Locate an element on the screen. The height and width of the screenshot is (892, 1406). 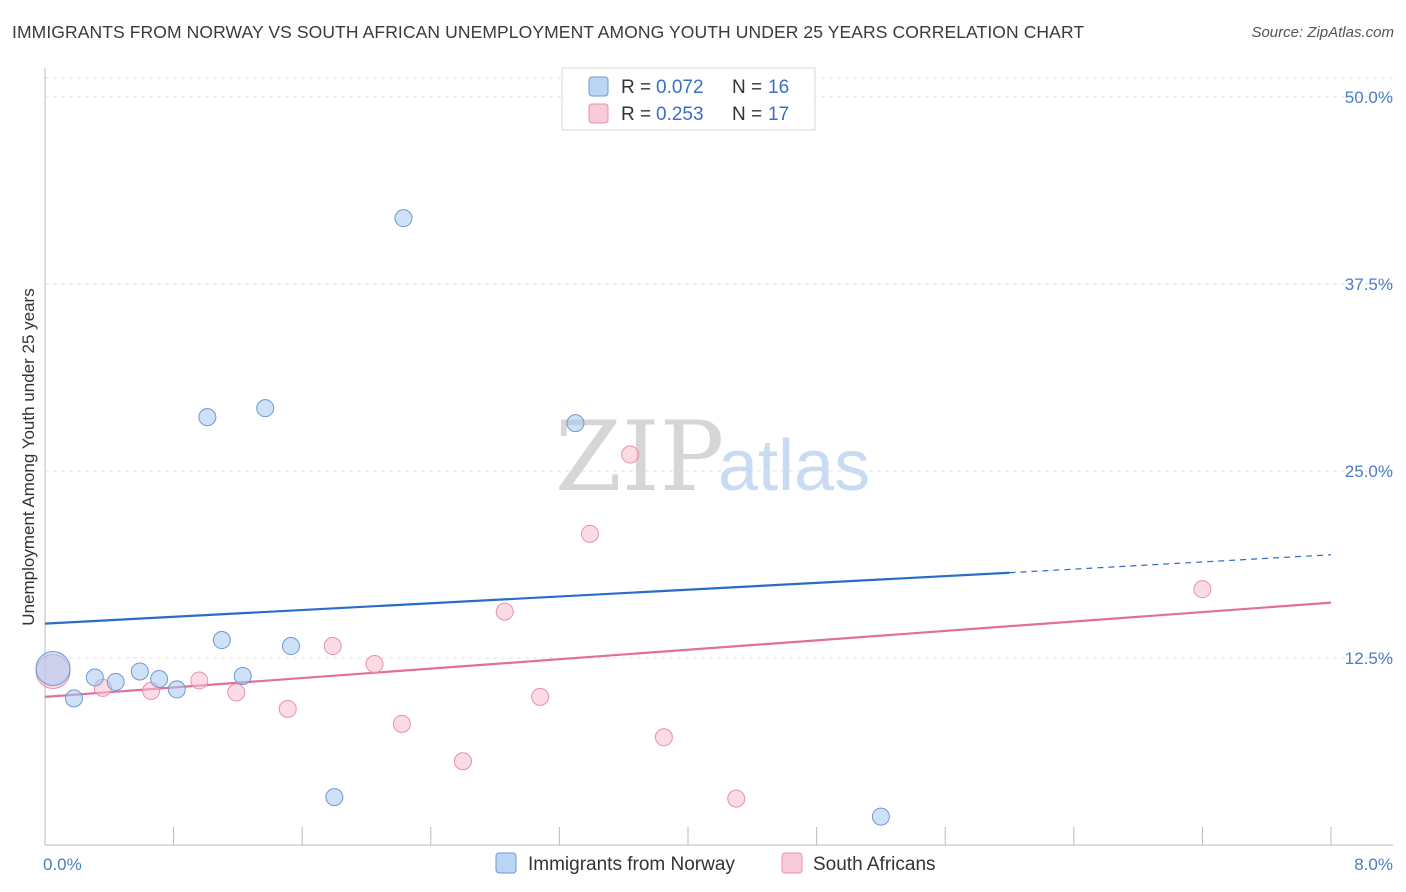
legend-r-label-south-africans: R = is located at coordinates (636, 114).